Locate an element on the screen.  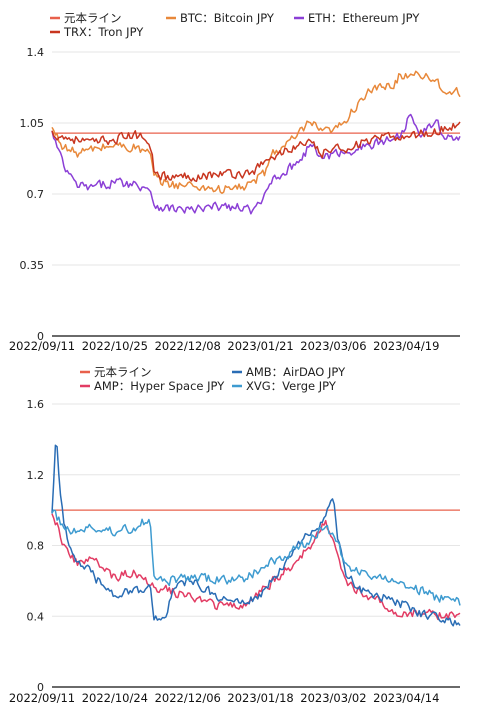
legend-label: ETH：Ethereum JPY is located at coordinates (364, 18).